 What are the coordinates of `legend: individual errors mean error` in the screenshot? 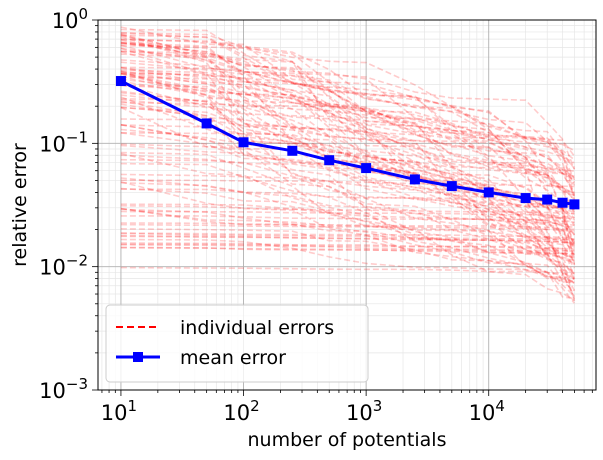 It's located at (237, 343).